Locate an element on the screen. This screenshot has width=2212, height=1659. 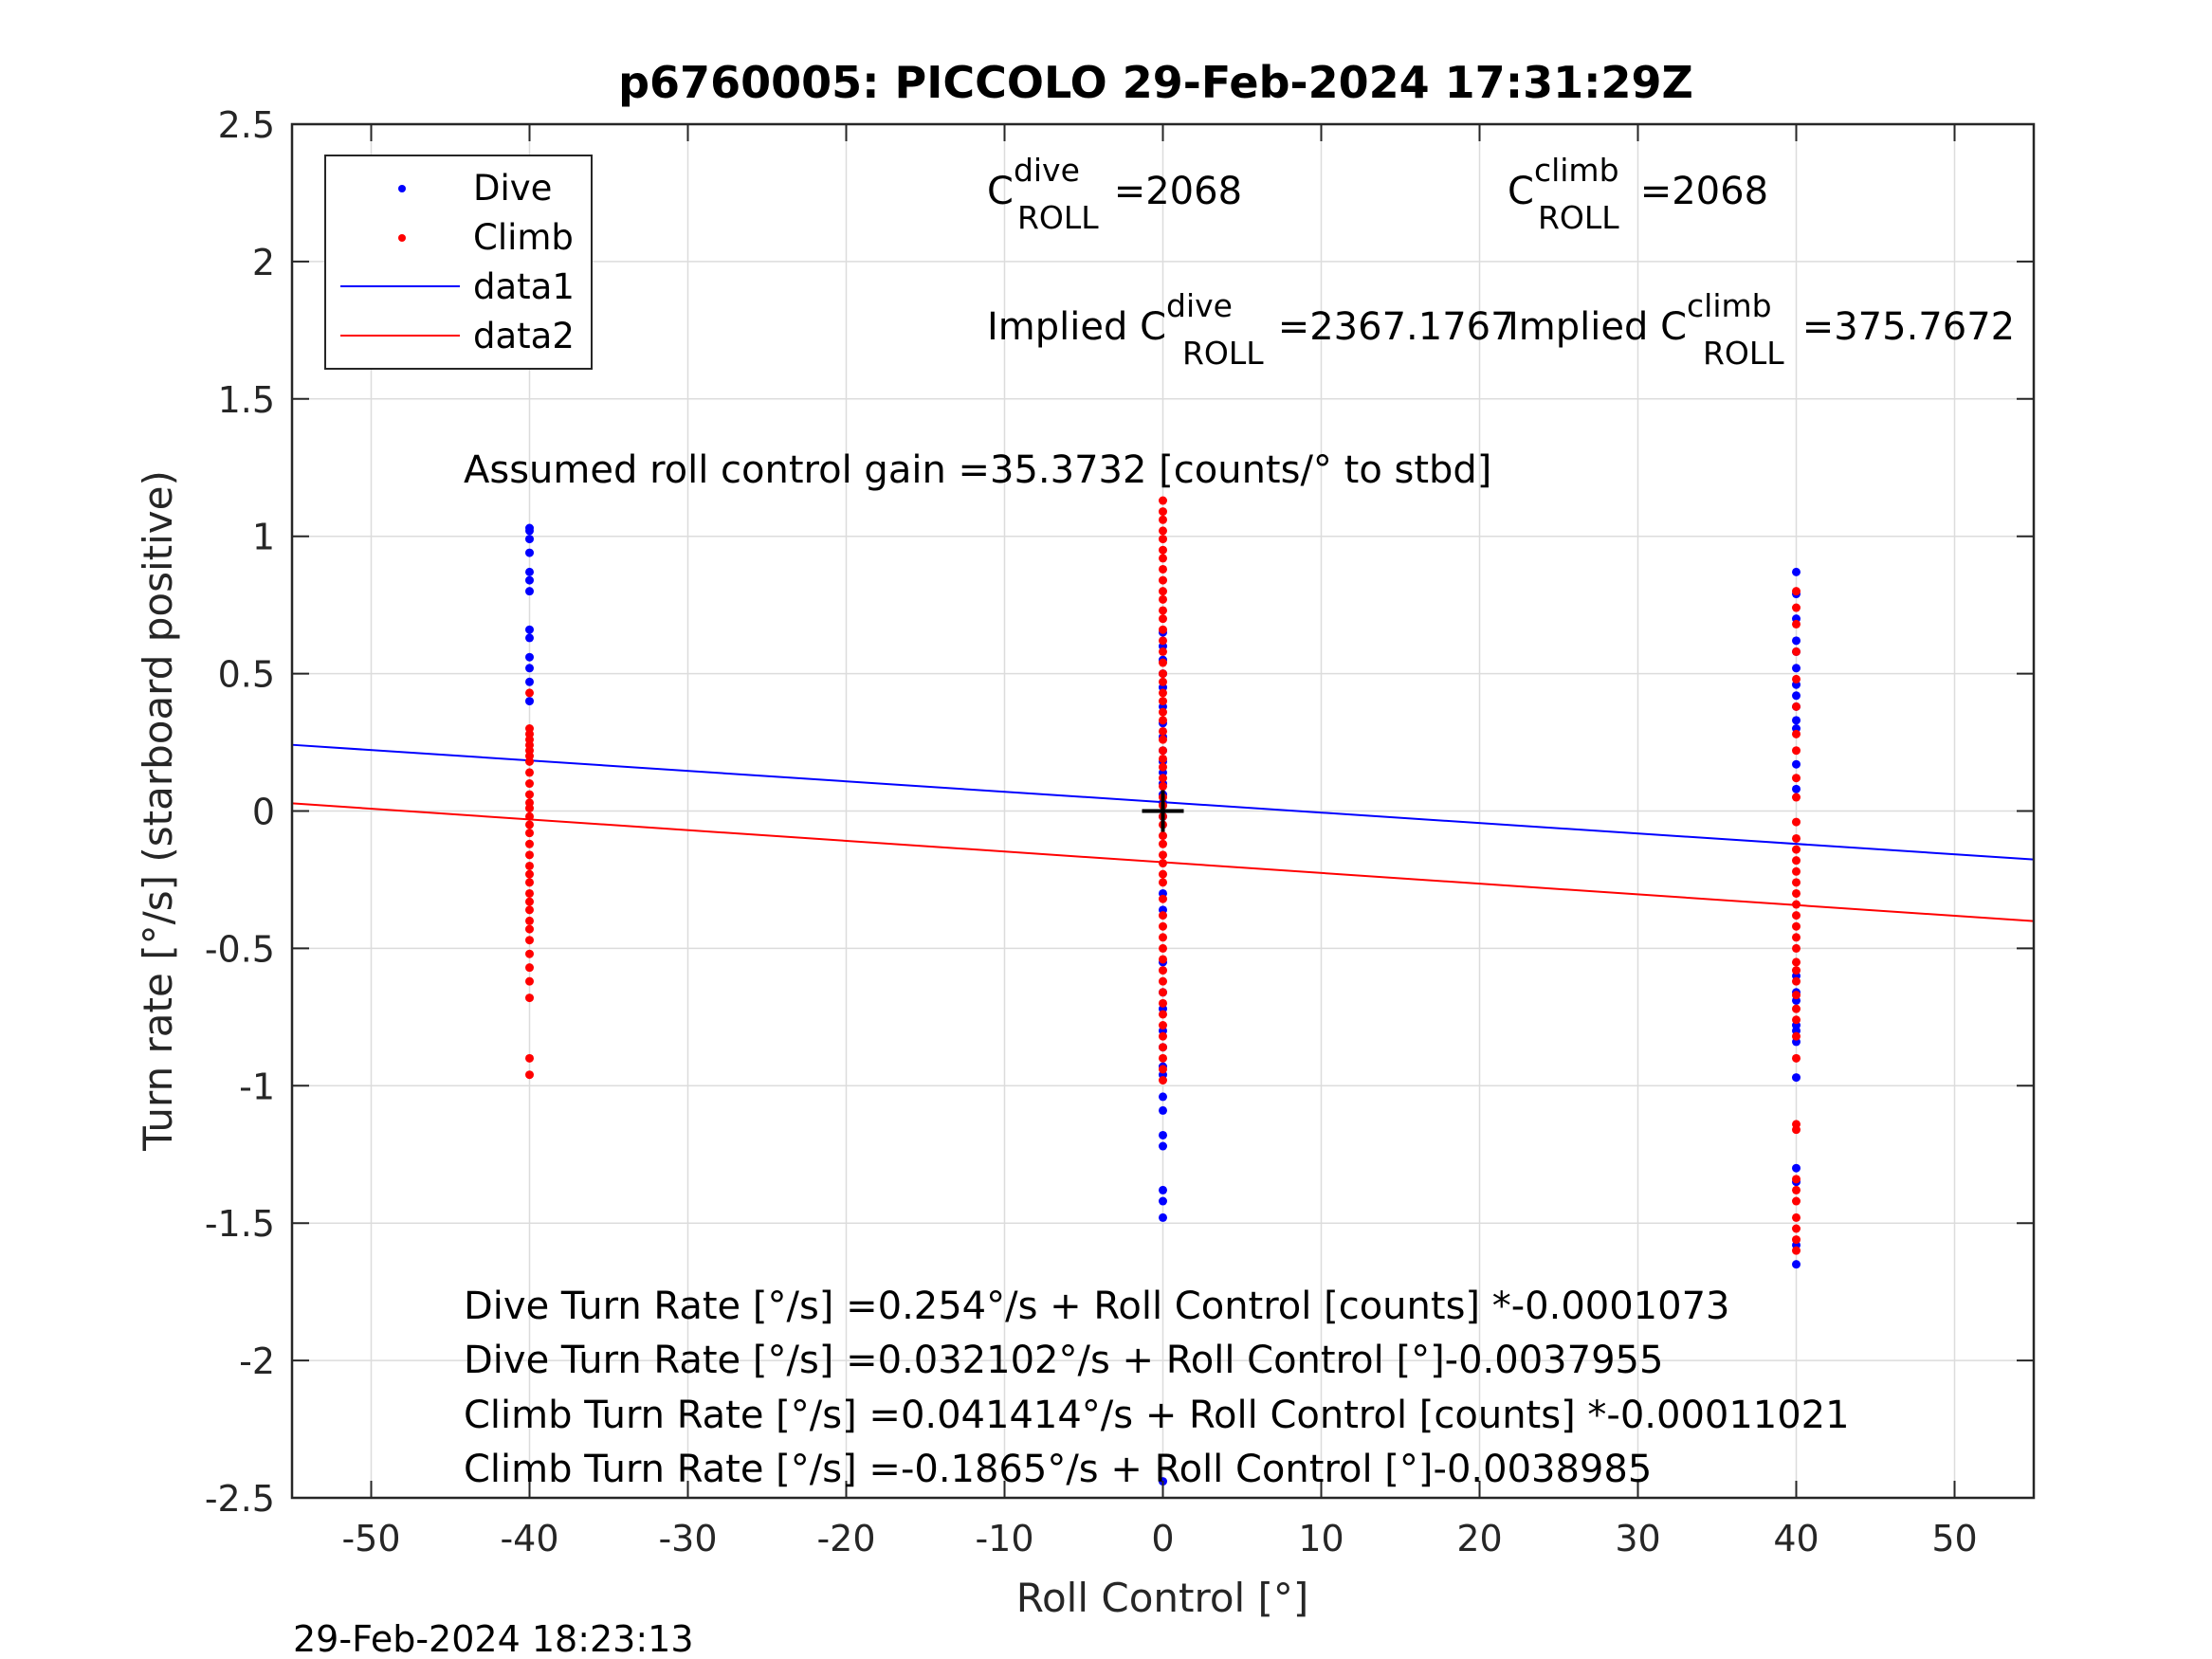
c-roll-dive-value: =2068 is located at coordinates (1172, 191).